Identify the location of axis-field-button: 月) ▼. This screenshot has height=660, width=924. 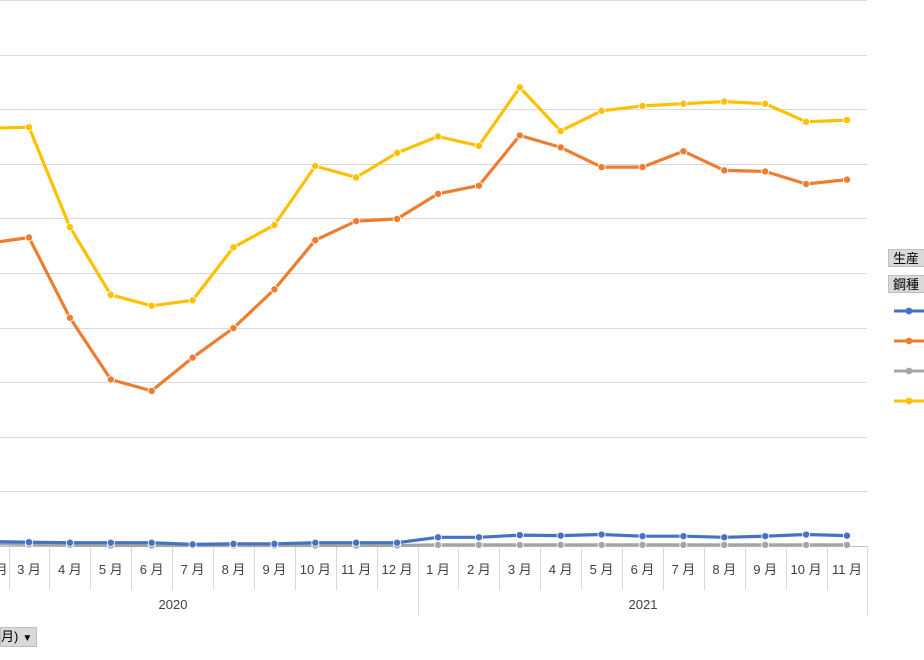
(19, 637).